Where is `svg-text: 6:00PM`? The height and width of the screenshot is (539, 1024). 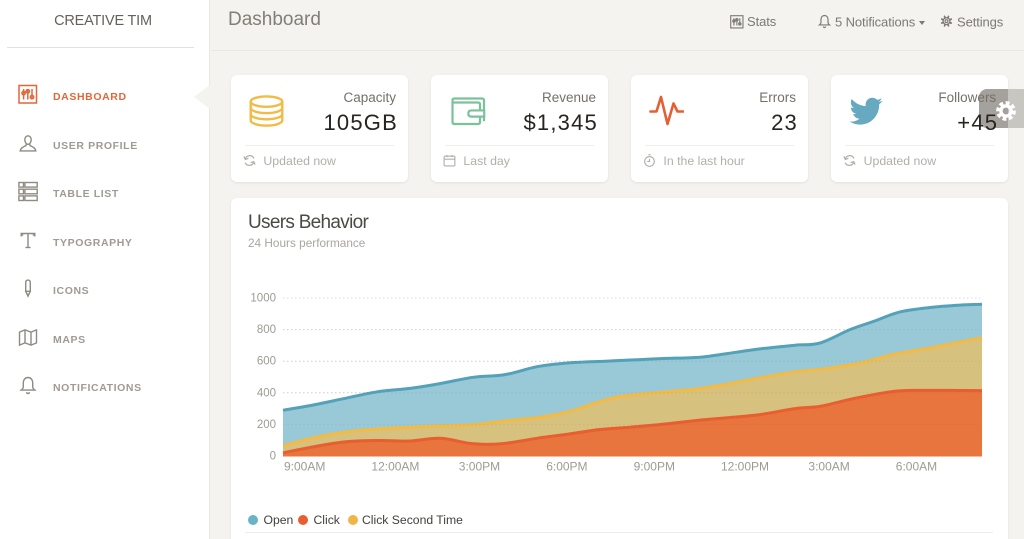
svg-text: 6:00PM is located at coordinates (566, 467).